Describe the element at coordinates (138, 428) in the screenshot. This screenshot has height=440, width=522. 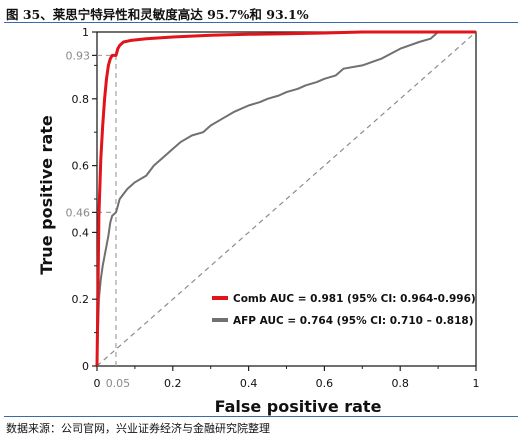
I see `source-note: 数据来源：公司官网，兴业证券经济与金融研究院整理` at that location.